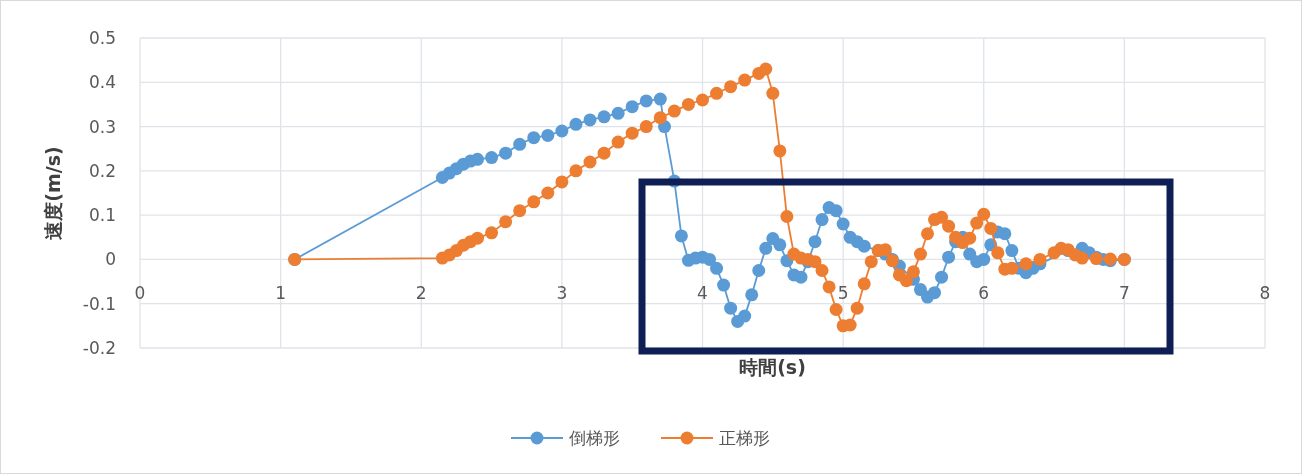 This screenshot has height=474, width=1302. Describe the element at coordinates (562, 293) in the screenshot. I see `x-tick-label: 3` at that location.